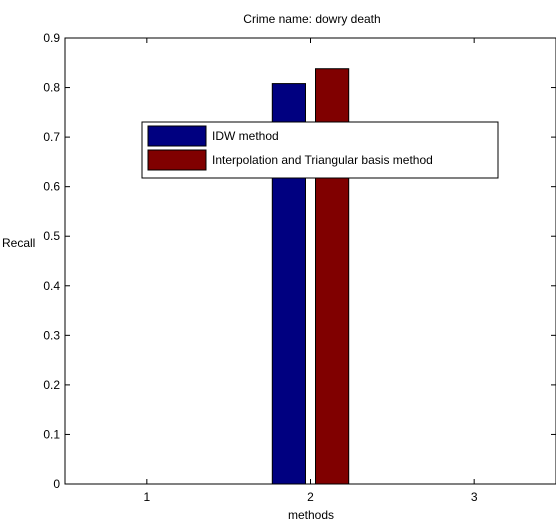 This screenshot has width=556, height=524. I want to click on x-tick-label: 1, so click(146, 497).